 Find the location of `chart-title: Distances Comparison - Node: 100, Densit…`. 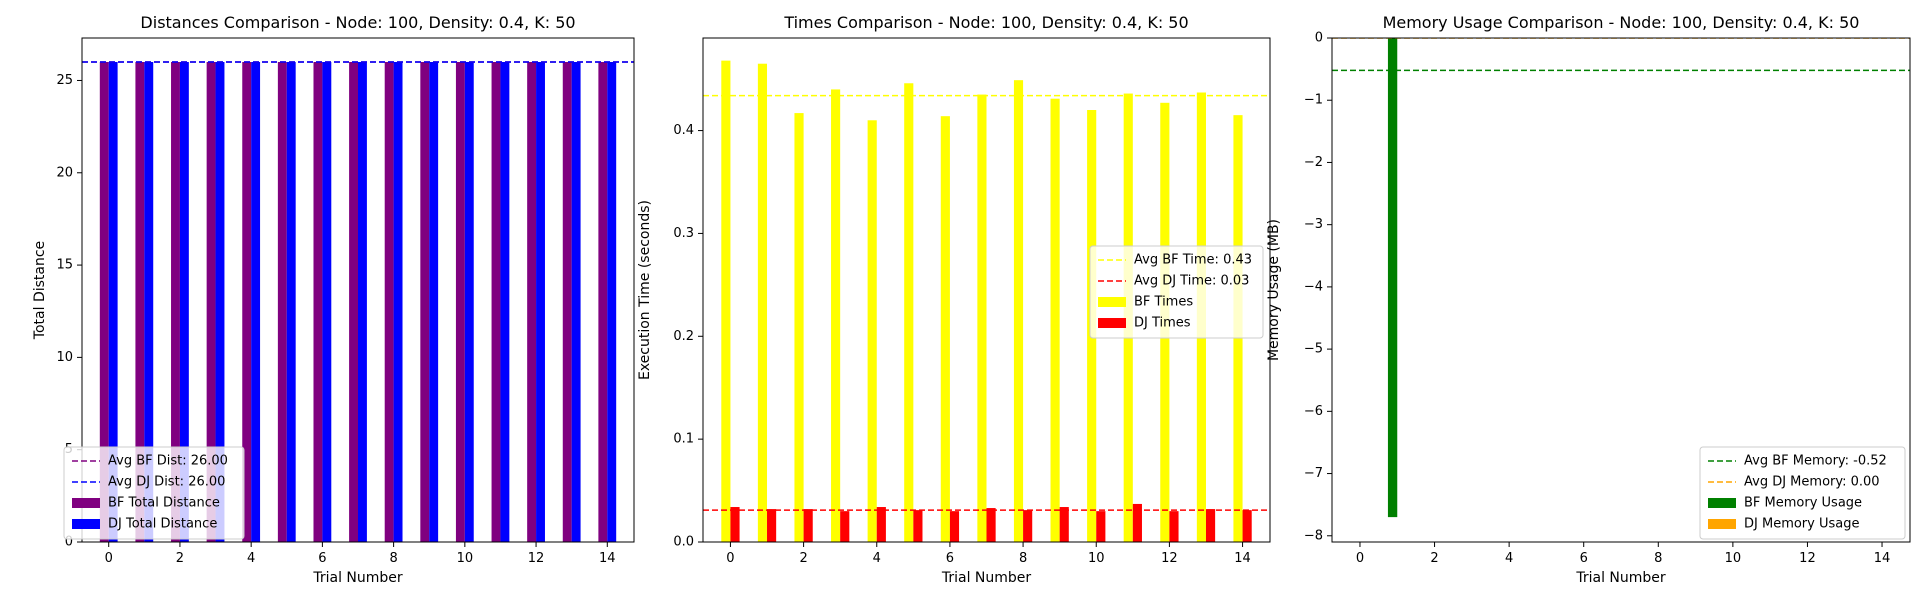

chart-title: Distances Comparison - Node: 100, Densit… is located at coordinates (357, 22).